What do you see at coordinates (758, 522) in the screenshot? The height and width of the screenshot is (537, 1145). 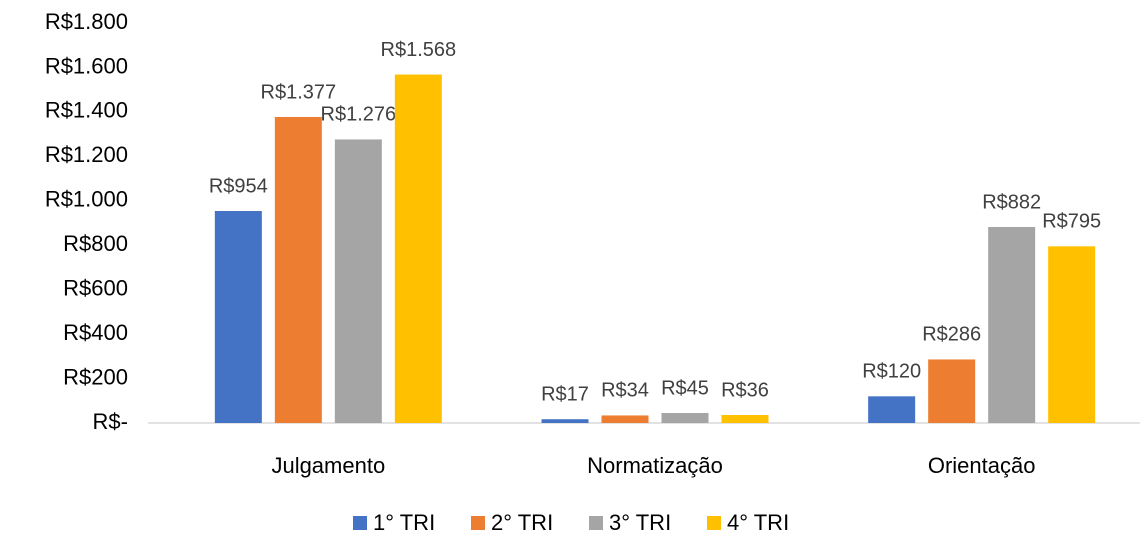 I see `legend-label: 4° TRI` at bounding box center [758, 522].